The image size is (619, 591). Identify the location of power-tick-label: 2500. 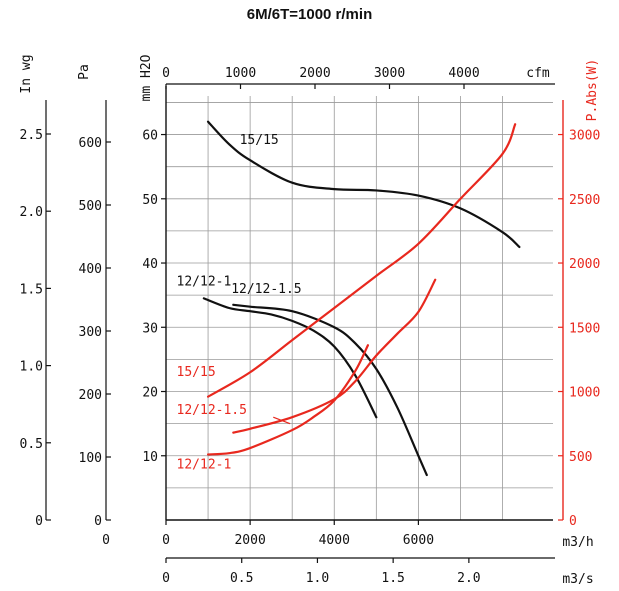
(584, 200).